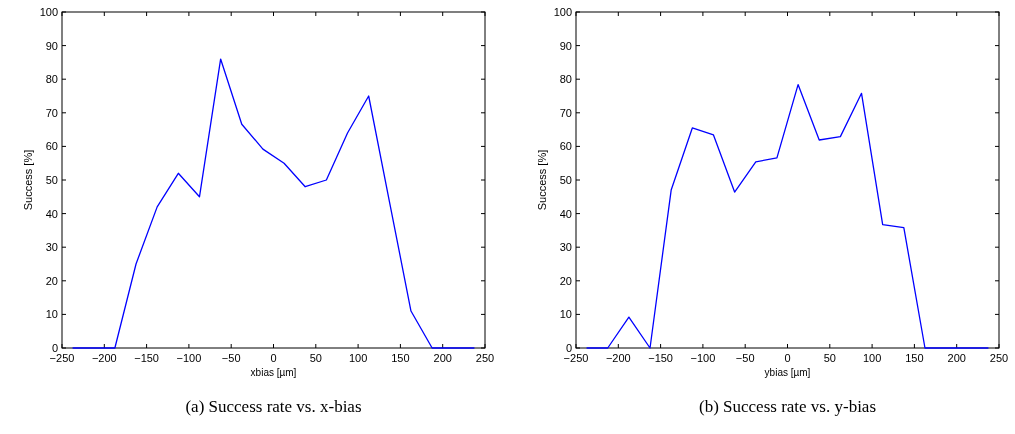 The image size is (1015, 434). Describe the element at coordinates (787, 372) in the screenshot. I see `x-axis-title: ybias [µm]` at that location.